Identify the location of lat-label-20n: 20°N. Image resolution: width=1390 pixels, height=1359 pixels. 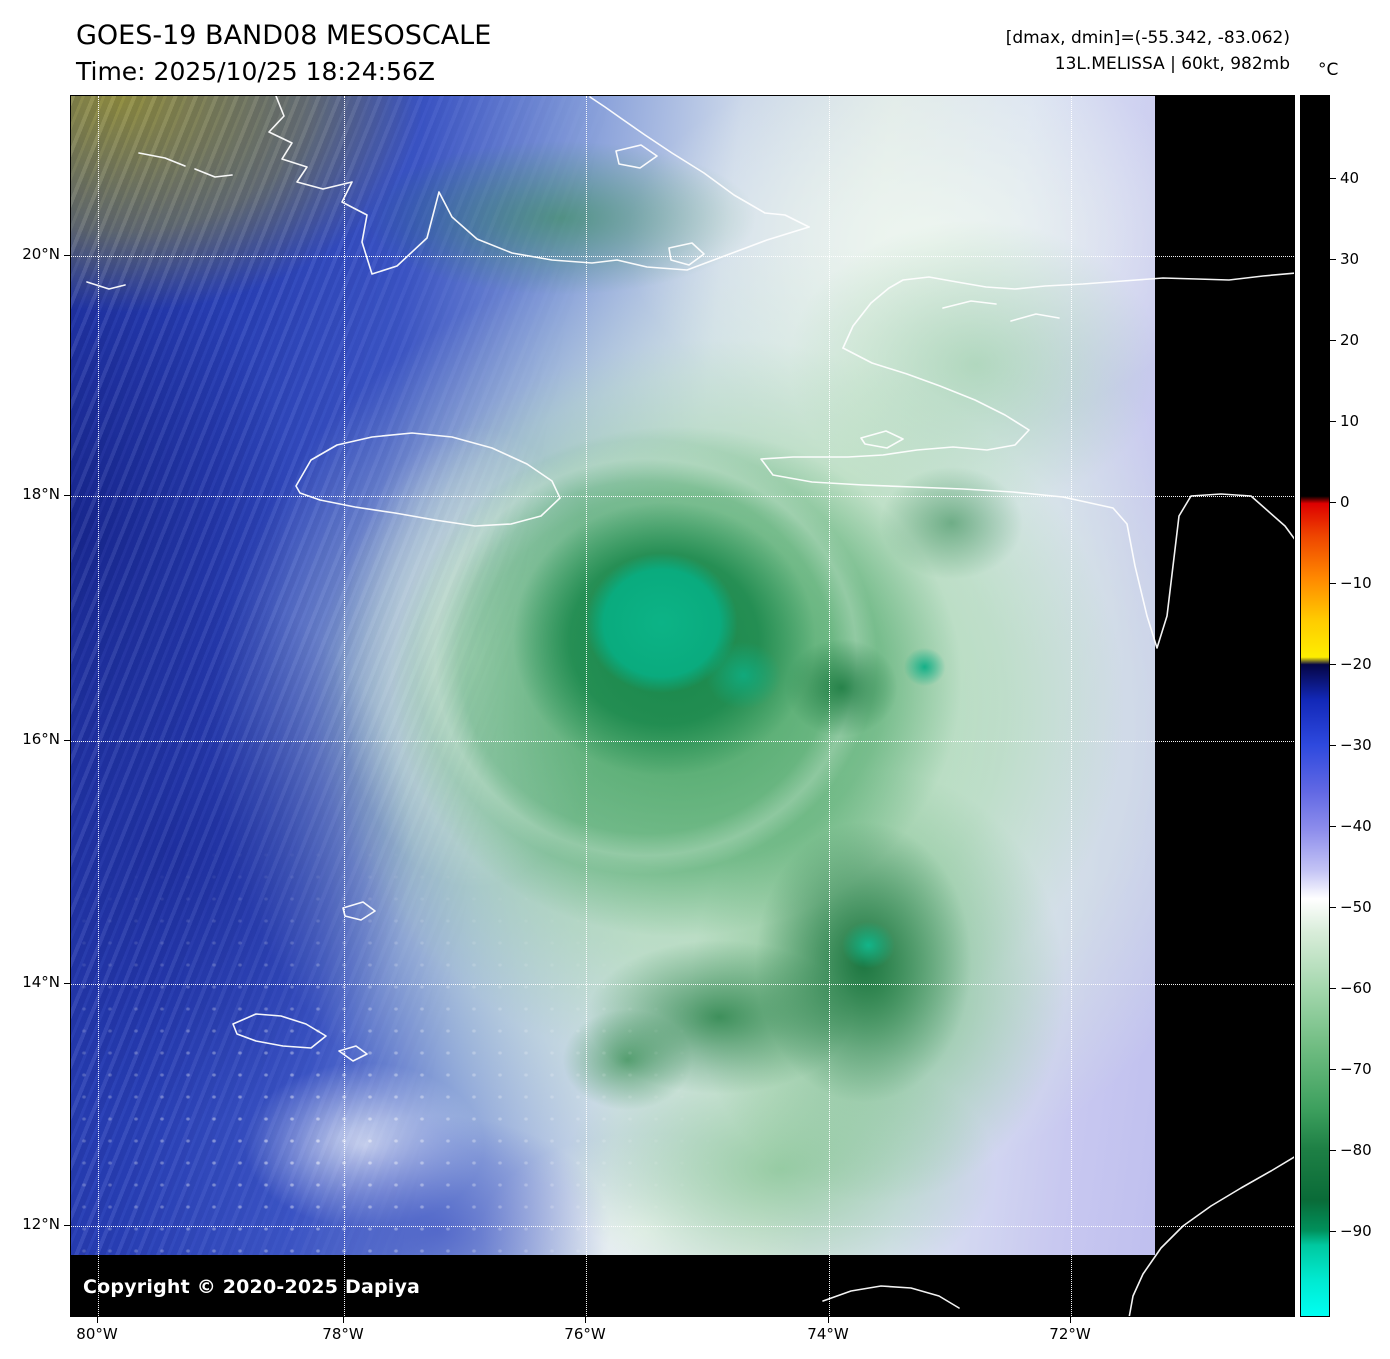
(41, 254).